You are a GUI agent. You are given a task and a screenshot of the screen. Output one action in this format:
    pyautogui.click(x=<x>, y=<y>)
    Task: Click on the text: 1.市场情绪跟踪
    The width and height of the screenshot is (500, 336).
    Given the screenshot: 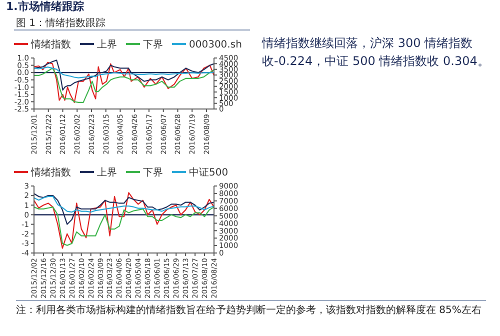 What is the action you would take?
    pyautogui.click(x=45, y=6)
    